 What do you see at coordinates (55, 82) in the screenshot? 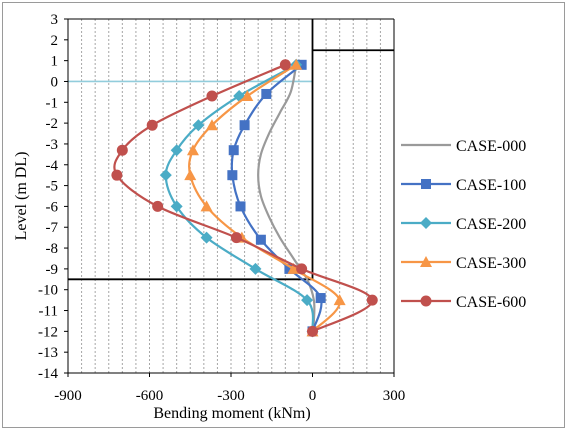
I see `y-tick-label: 0` at bounding box center [55, 82].